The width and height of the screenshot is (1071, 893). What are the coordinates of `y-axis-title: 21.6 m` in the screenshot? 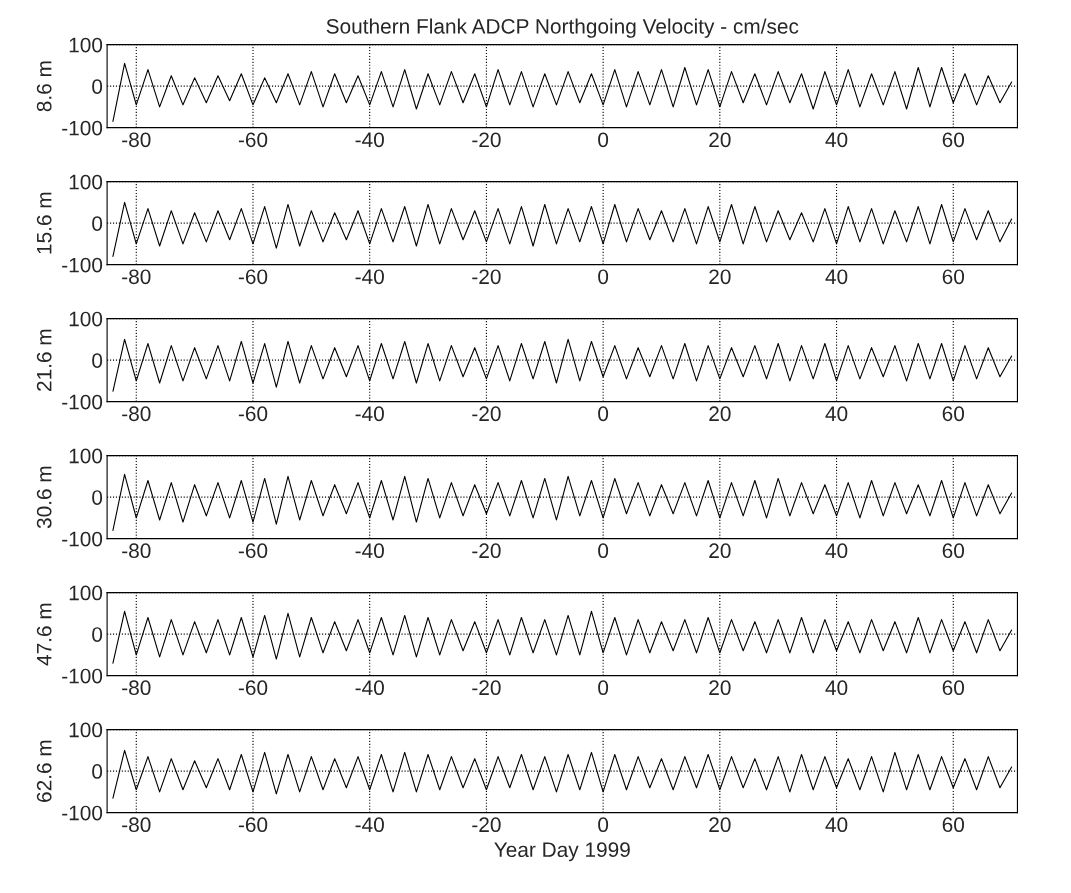 It's located at (44, 360).